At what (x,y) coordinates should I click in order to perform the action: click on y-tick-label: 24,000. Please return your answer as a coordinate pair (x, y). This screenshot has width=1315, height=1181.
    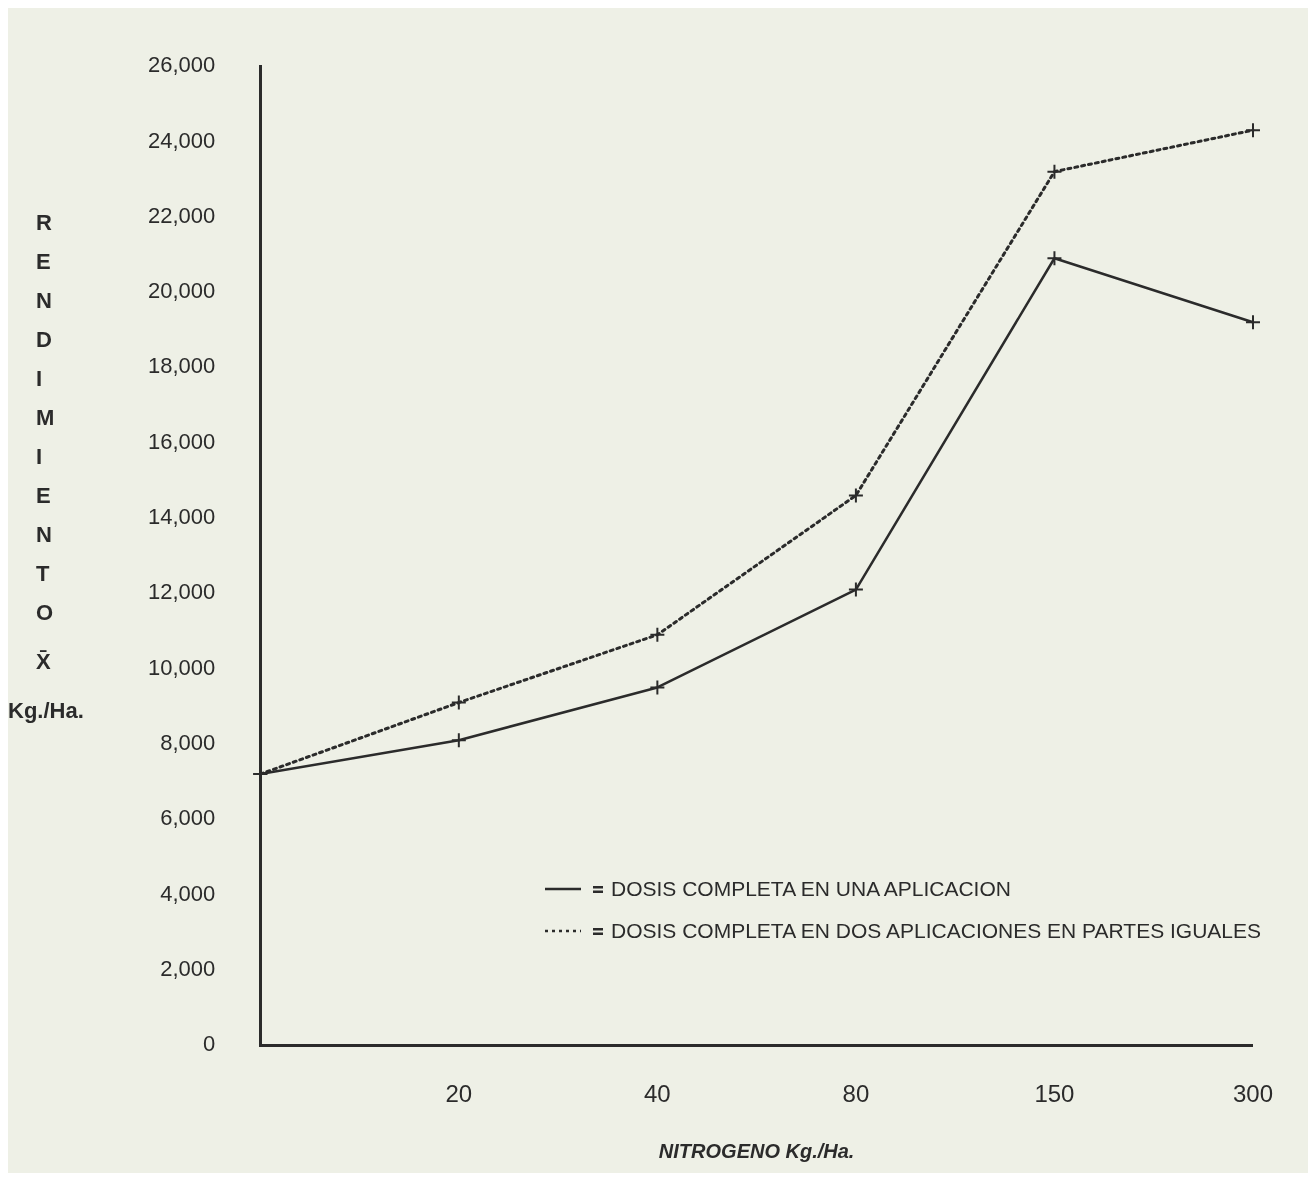
    Looking at the image, I should click on (181, 140).